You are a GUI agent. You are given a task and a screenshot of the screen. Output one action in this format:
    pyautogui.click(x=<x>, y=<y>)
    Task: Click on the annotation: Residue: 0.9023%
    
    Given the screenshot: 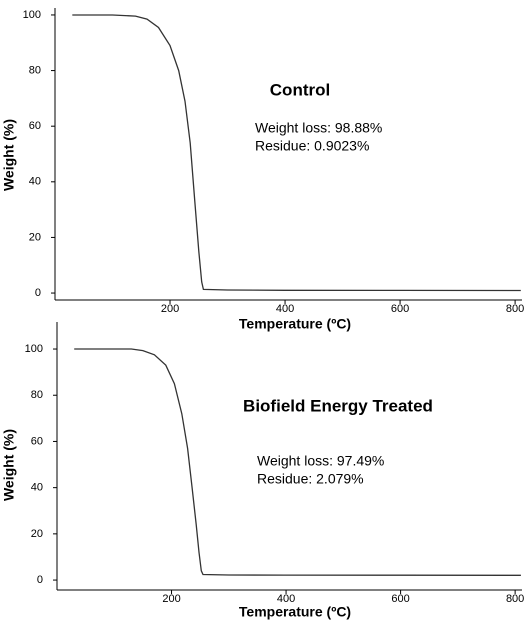 What is the action you would take?
    pyautogui.click(x=312, y=146)
    